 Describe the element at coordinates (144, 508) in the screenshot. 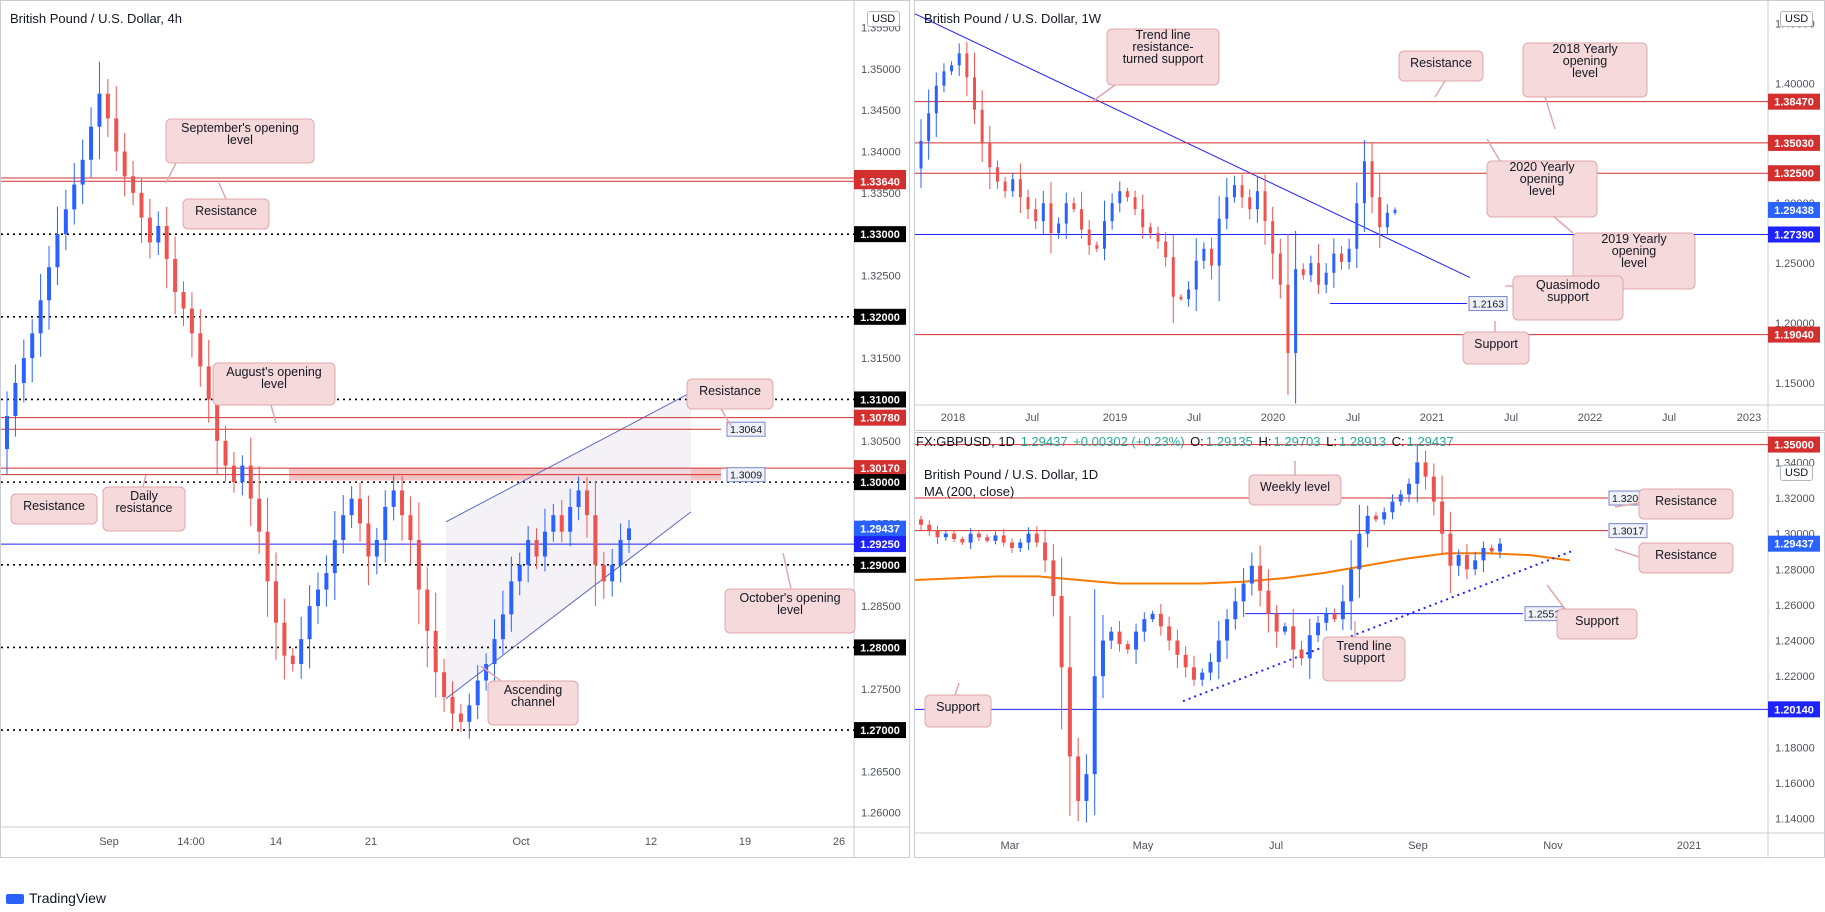

I see `svg-text: resistance` at that location.